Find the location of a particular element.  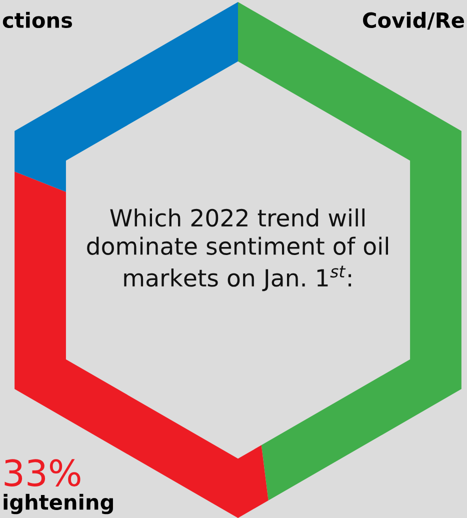

data-label: 33% is located at coordinates (42, 472).